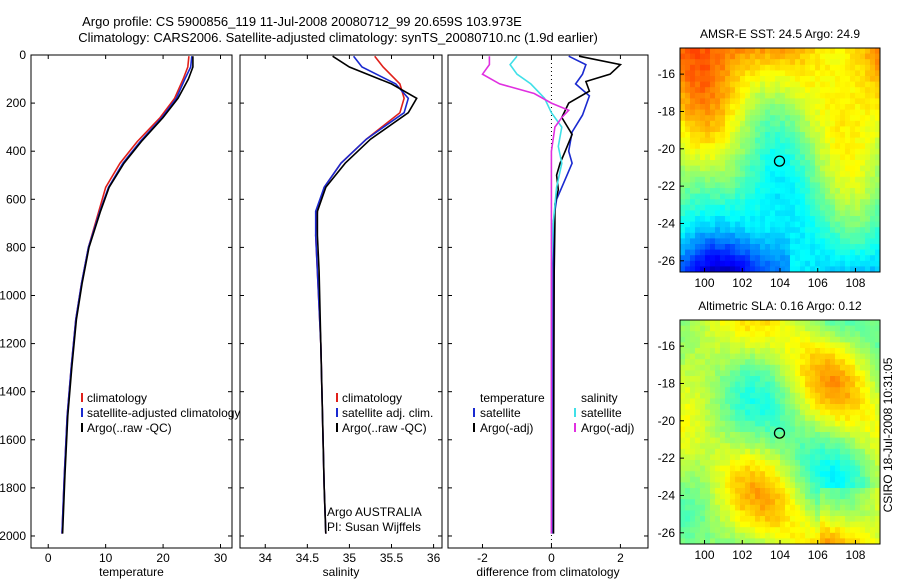  Describe the element at coordinates (221, 558) in the screenshot. I see `x-tick-label: 30` at that location.